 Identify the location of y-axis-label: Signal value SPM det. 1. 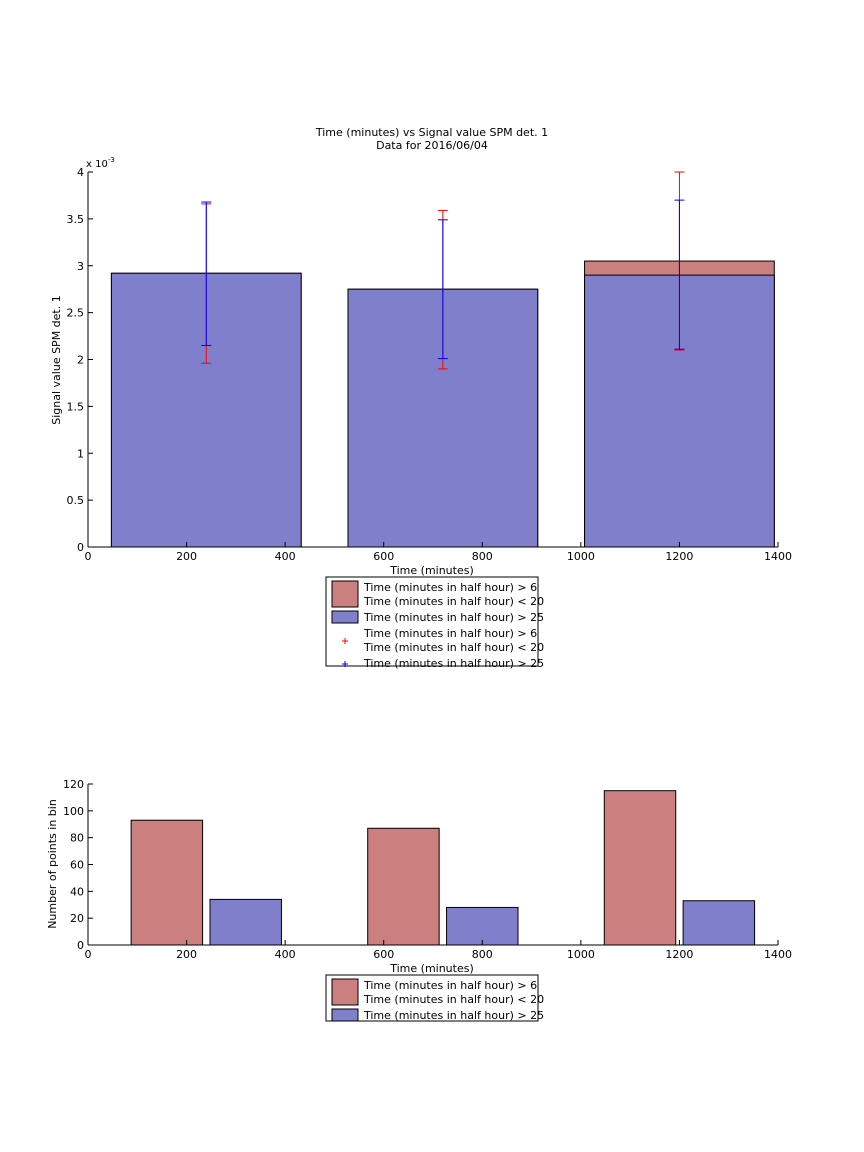
(56, 360).